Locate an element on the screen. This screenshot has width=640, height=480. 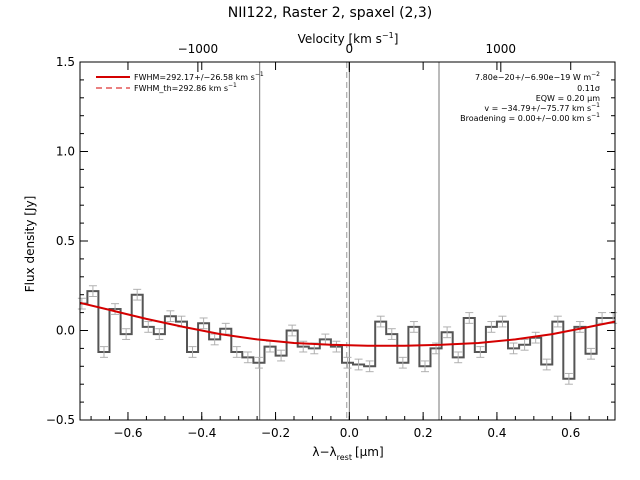
legend-entry-fwhm-th-sup: −1 is located at coordinates (232, 85).